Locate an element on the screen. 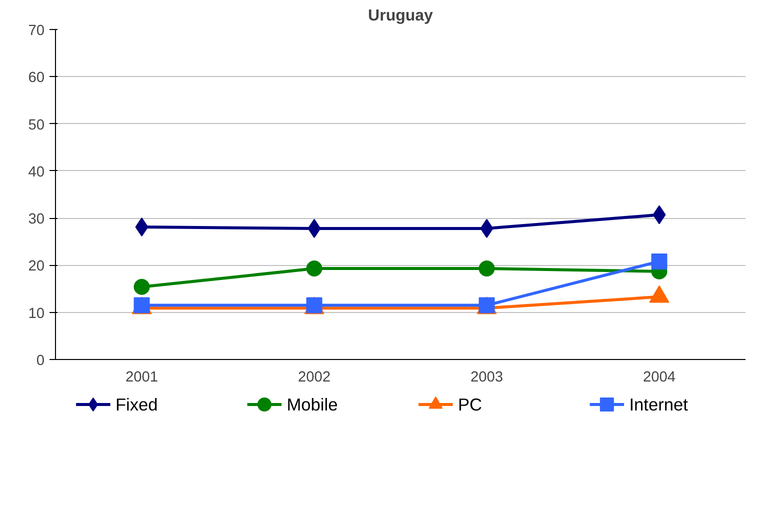 The image size is (779, 525). legend-label: PC is located at coordinates (470, 404).